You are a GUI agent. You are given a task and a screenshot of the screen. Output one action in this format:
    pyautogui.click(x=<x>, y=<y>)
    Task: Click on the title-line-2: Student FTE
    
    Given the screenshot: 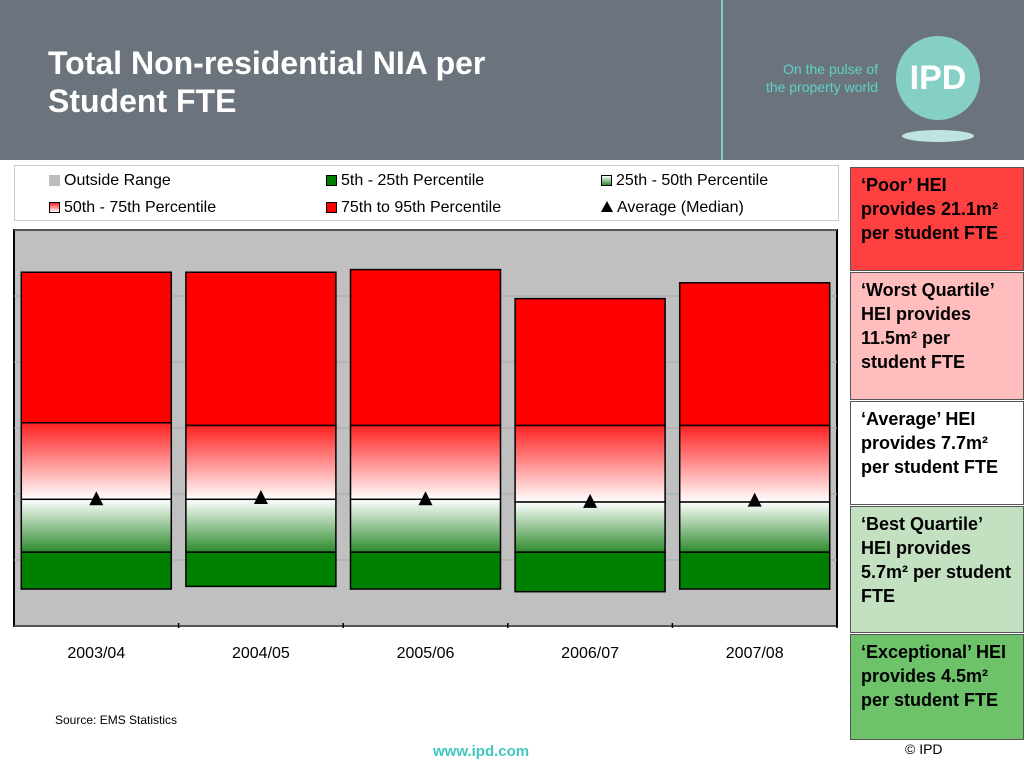 What is the action you would take?
    pyautogui.click(x=142, y=101)
    